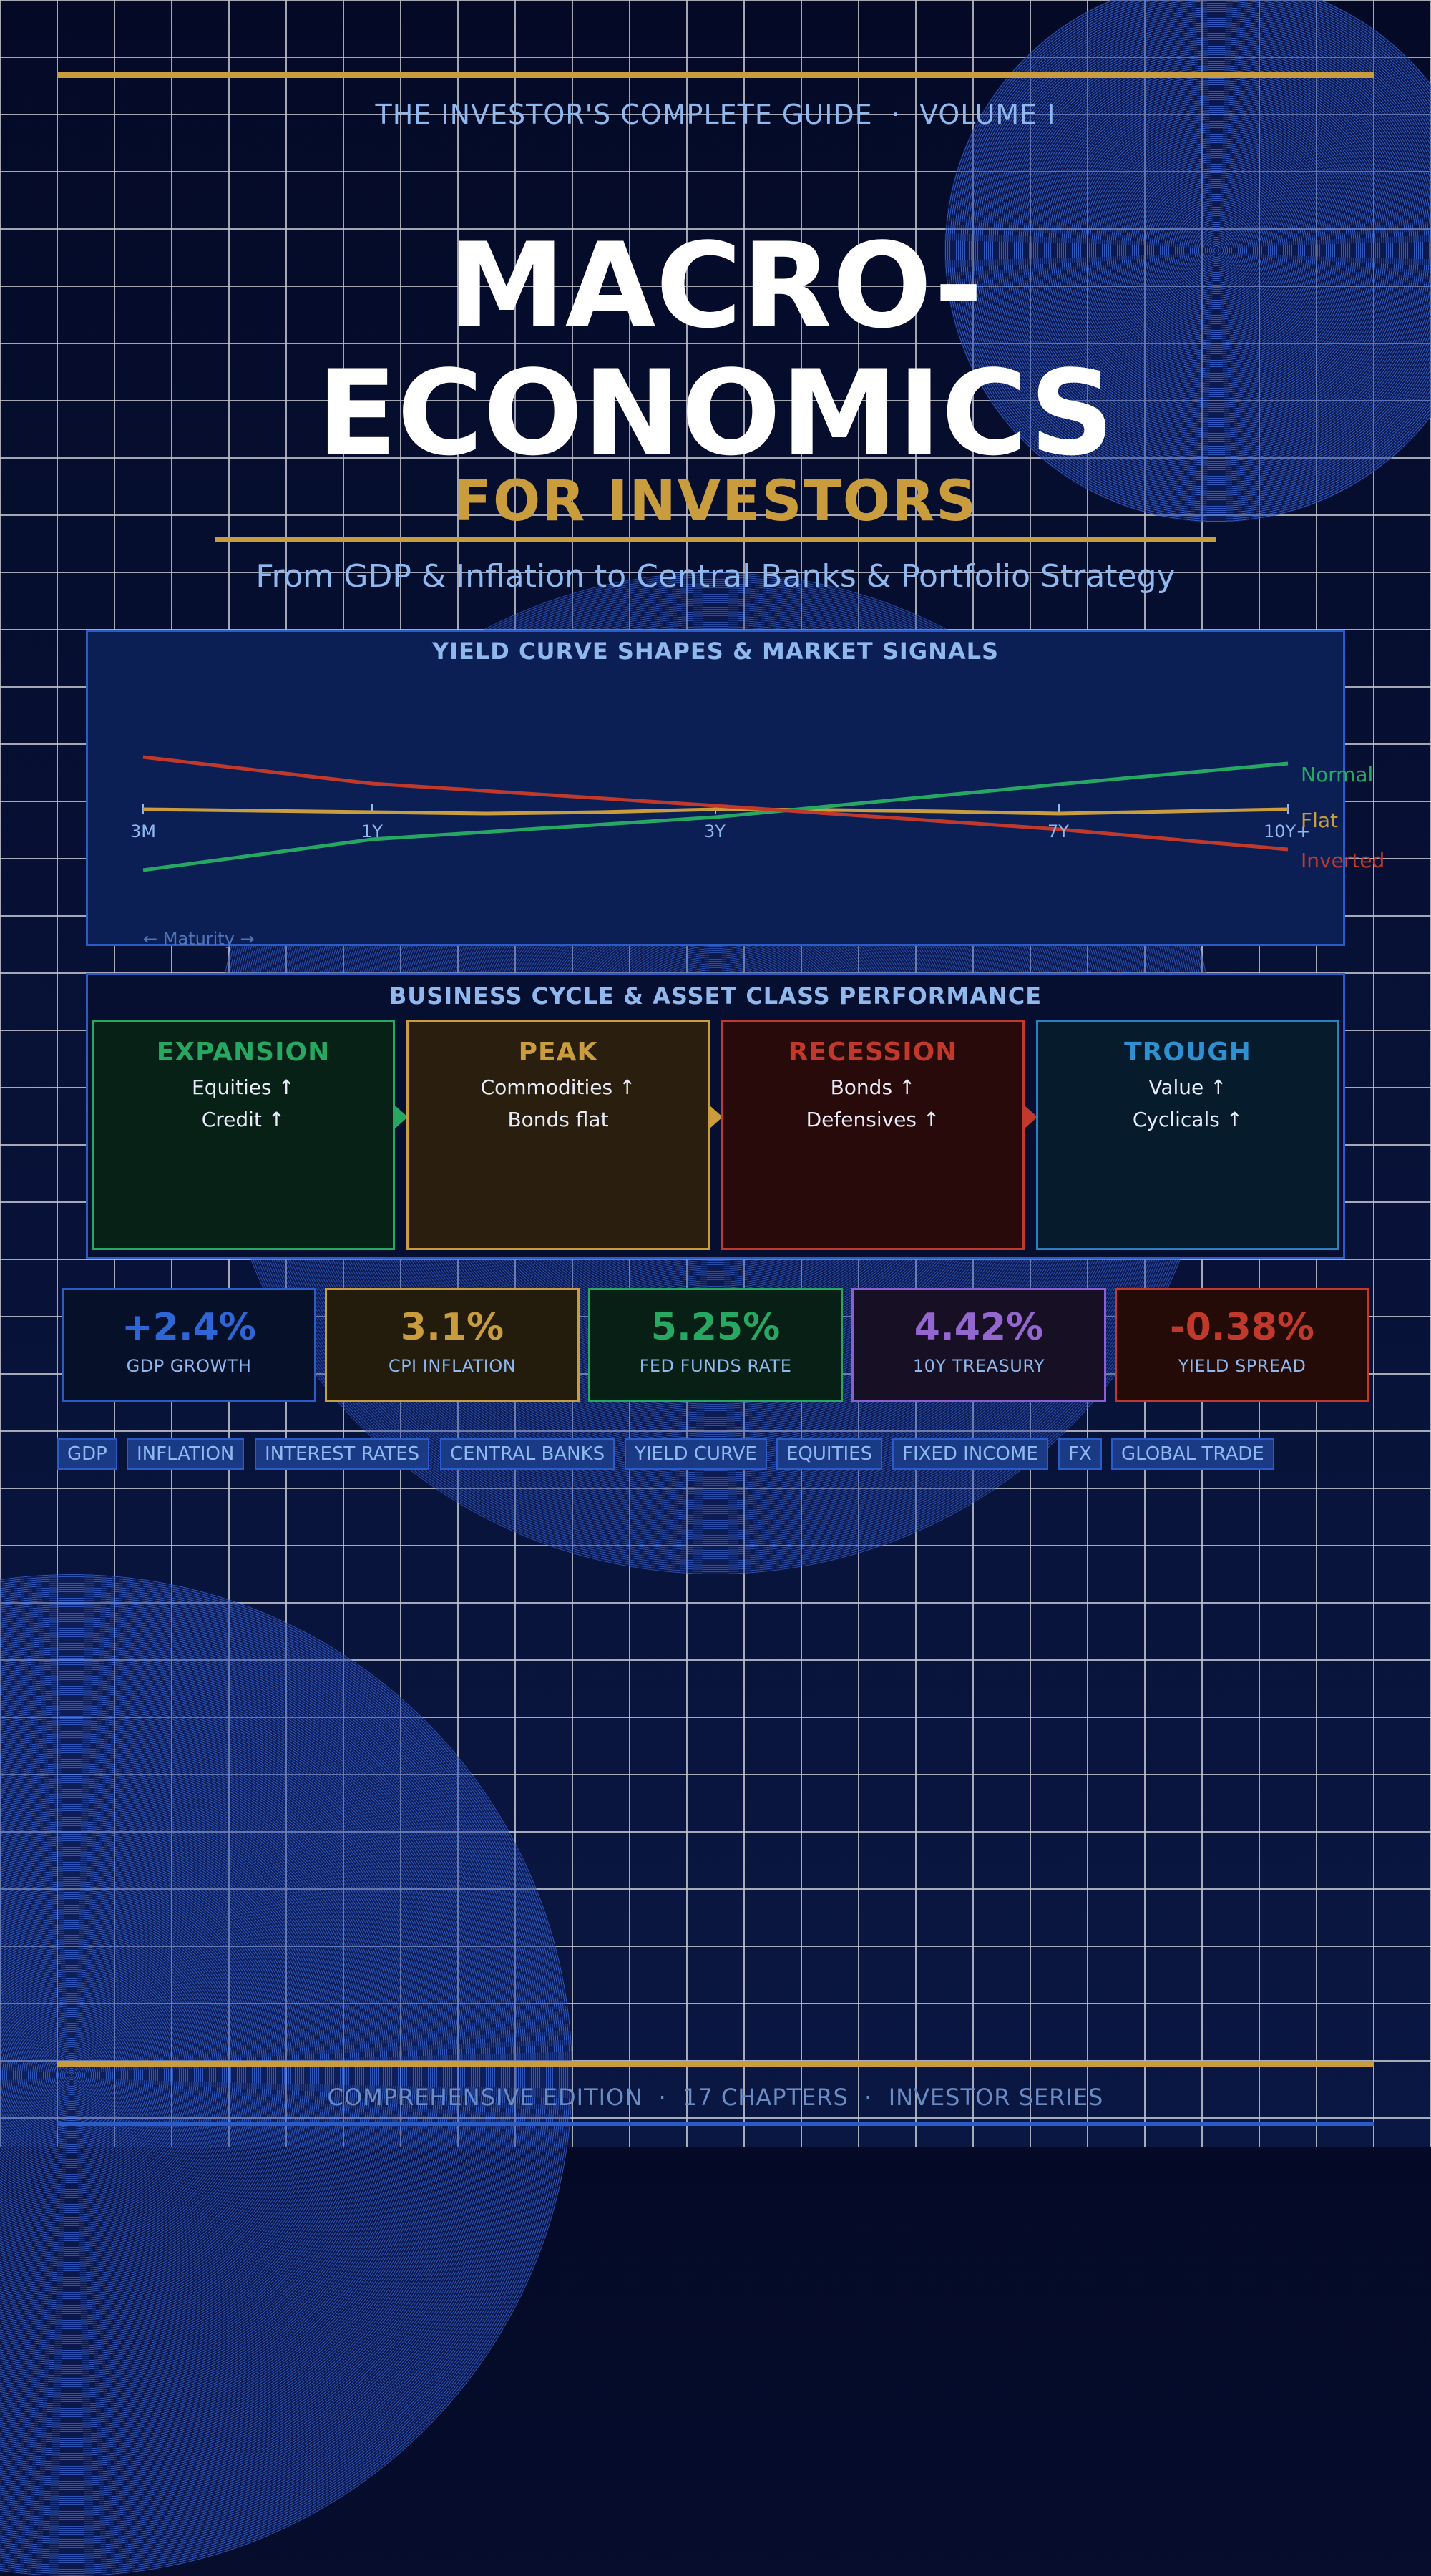 Image resolution: width=1431 pixels, height=2576 pixels. Describe the element at coordinates (873, 1087) in the screenshot. I see `phase-recession-line-1: Bonds ↑` at that location.